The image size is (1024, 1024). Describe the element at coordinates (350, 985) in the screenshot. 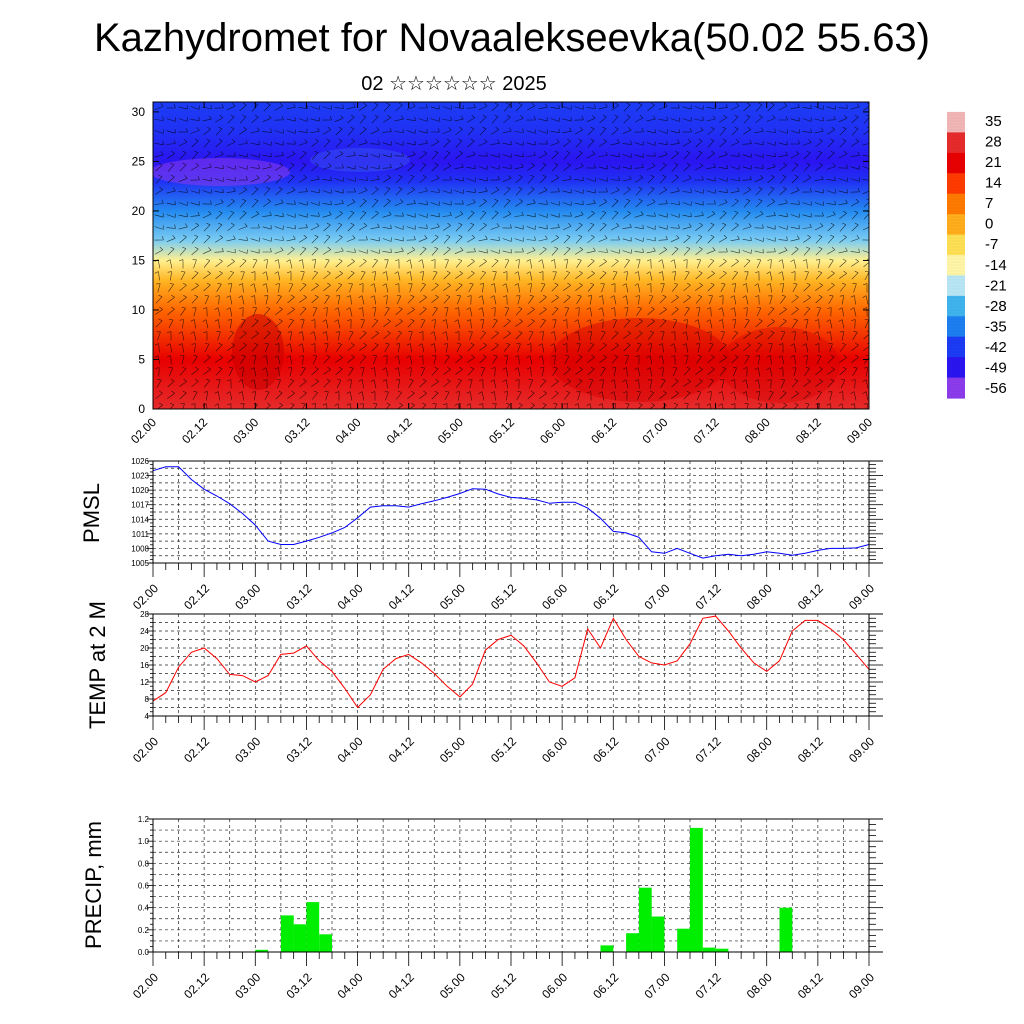

I see `precip-x-tick-label: 04.00` at that location.